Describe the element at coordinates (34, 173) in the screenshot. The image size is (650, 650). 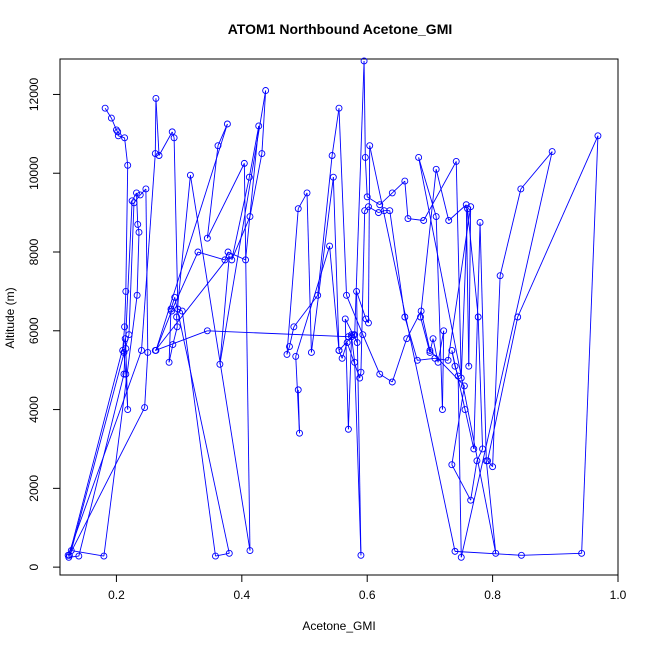
I see `y-tick-label: 10000` at that location.